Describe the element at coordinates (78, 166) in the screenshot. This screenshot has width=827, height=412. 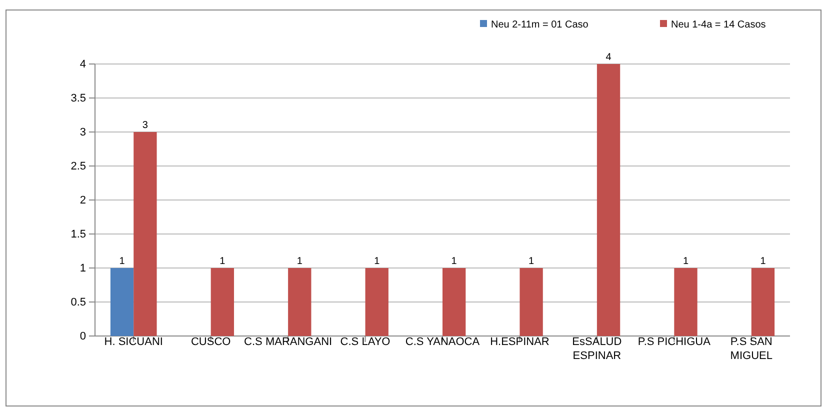
I see `y-tick-label: 2.5` at that location.